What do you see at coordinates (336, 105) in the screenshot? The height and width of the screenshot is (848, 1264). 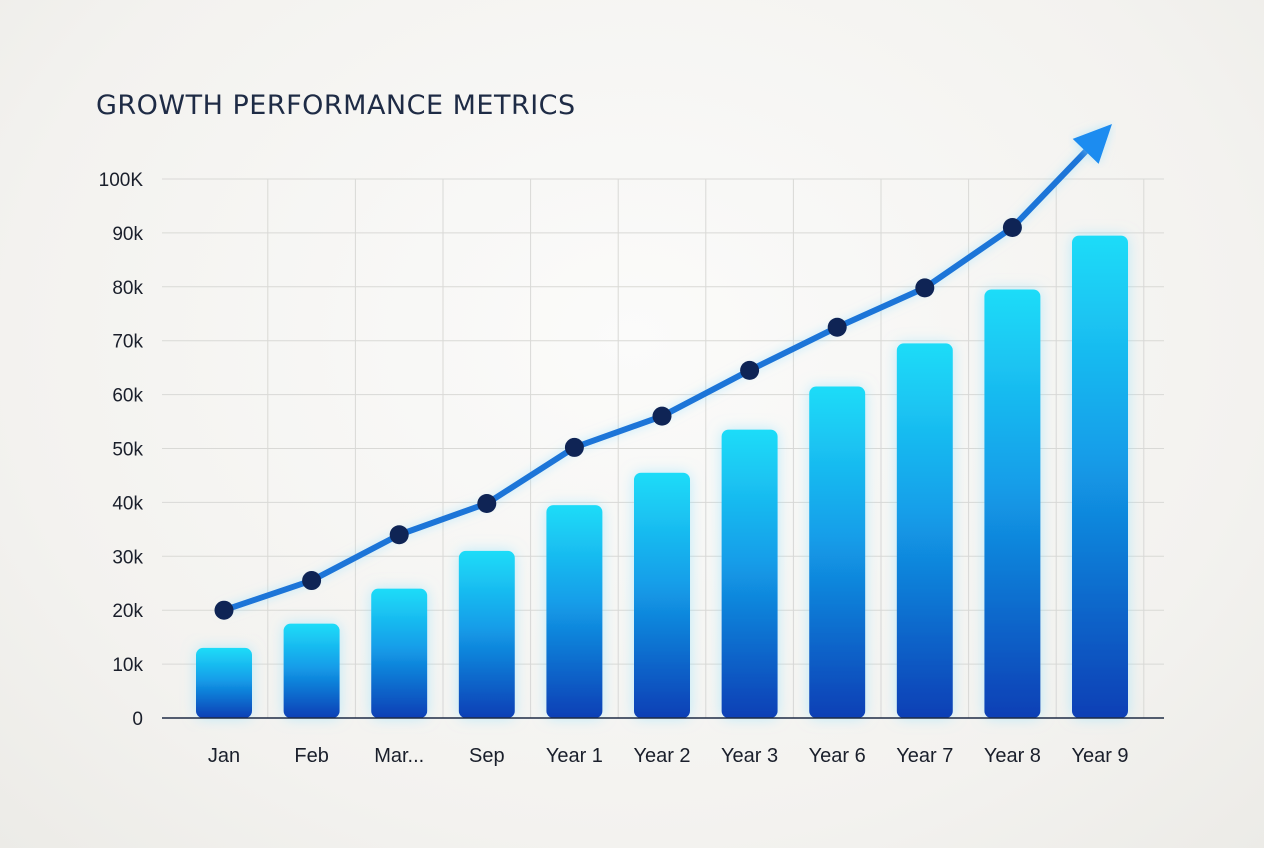 I see `chart-title: GROWTH PERFORMANCE METRICS` at bounding box center [336, 105].